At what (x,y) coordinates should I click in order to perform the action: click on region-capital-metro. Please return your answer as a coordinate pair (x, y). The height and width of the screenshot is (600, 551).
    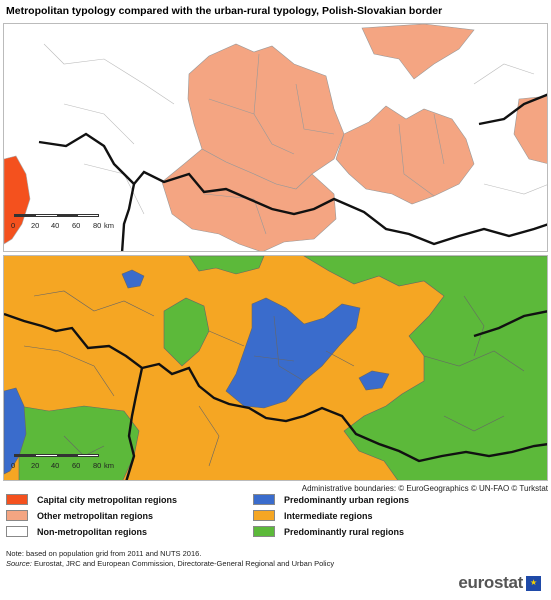
    Looking at the image, I should click on (17, 200).